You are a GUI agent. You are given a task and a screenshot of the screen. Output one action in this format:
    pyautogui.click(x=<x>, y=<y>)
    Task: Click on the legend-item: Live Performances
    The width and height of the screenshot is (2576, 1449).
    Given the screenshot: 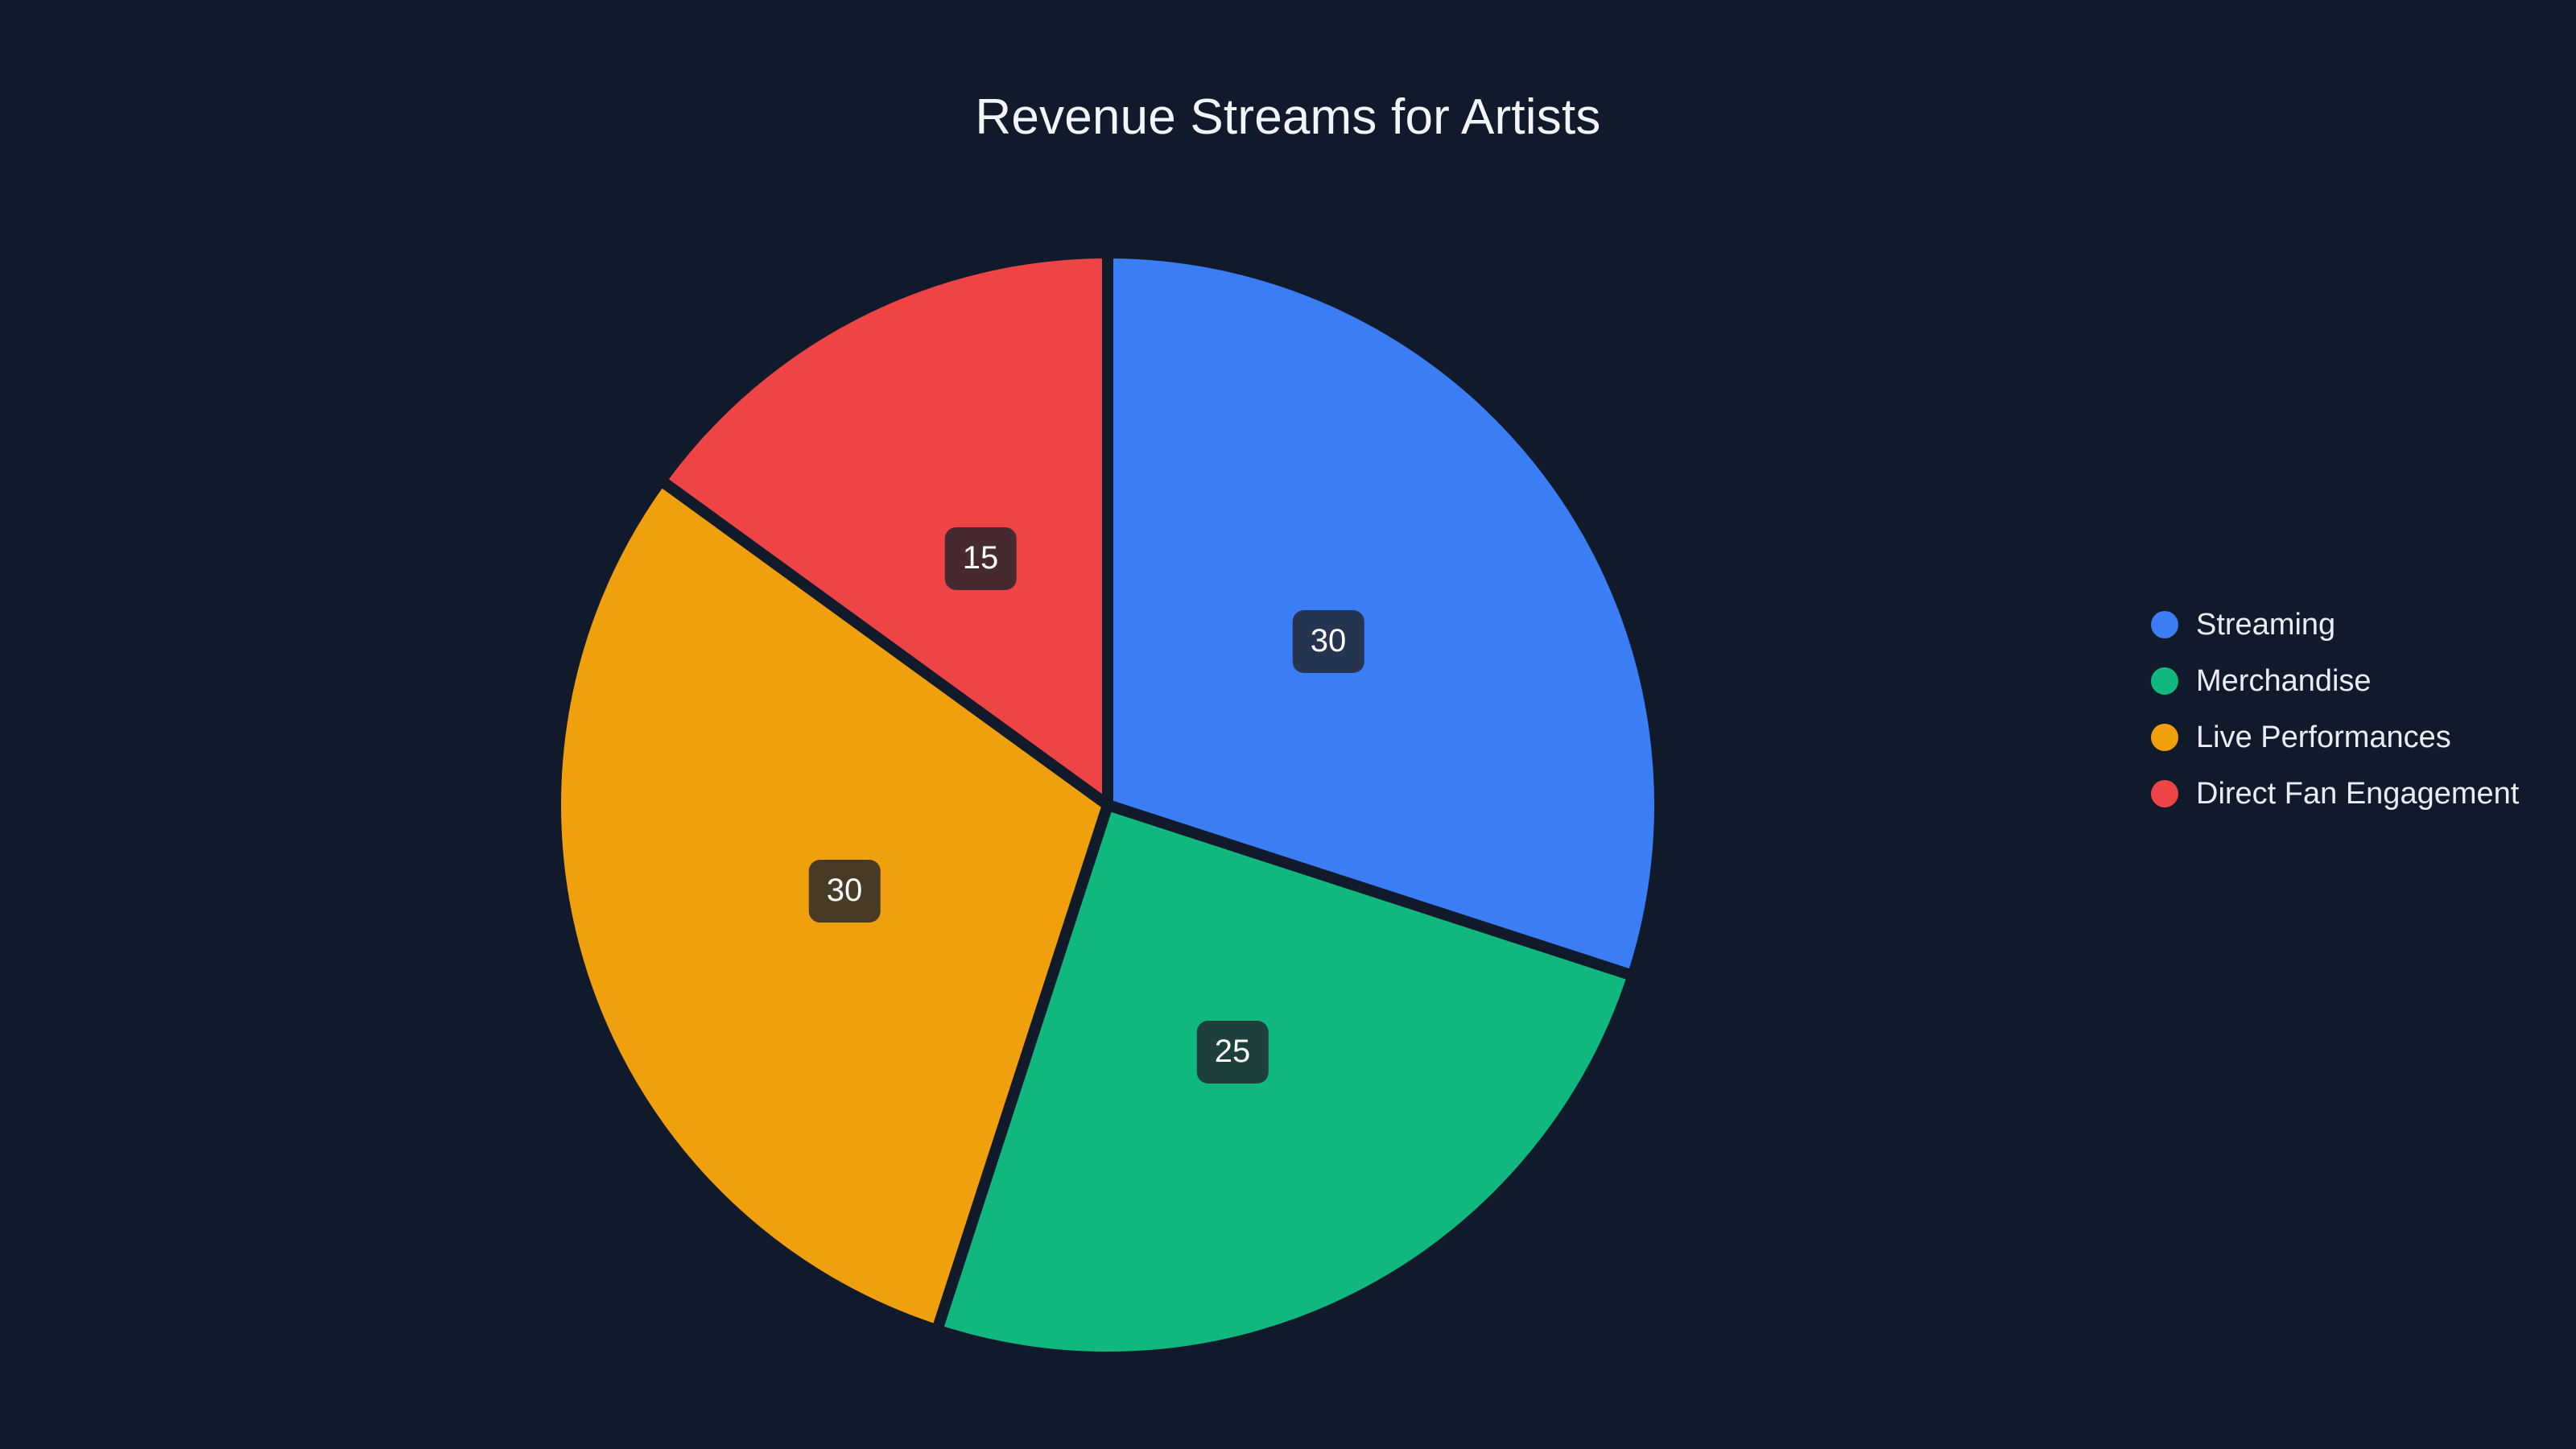 What is the action you would take?
    pyautogui.click(x=2335, y=737)
    